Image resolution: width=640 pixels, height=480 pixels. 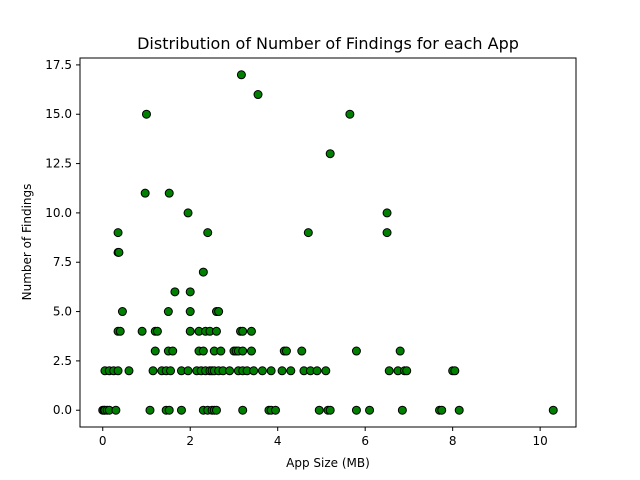 What do you see at coordinates (365, 441) in the screenshot?
I see `x-tick-label: 6` at bounding box center [365, 441].